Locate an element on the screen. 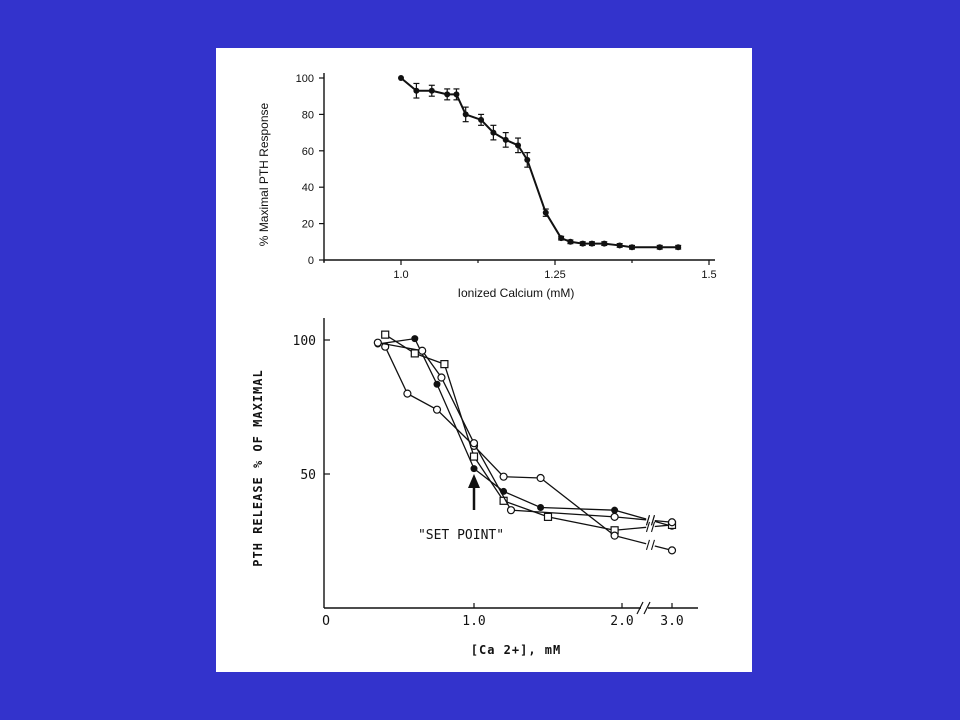 The height and width of the screenshot is (720, 960). y-tick-label-1: 0 is located at coordinates (311, 261).